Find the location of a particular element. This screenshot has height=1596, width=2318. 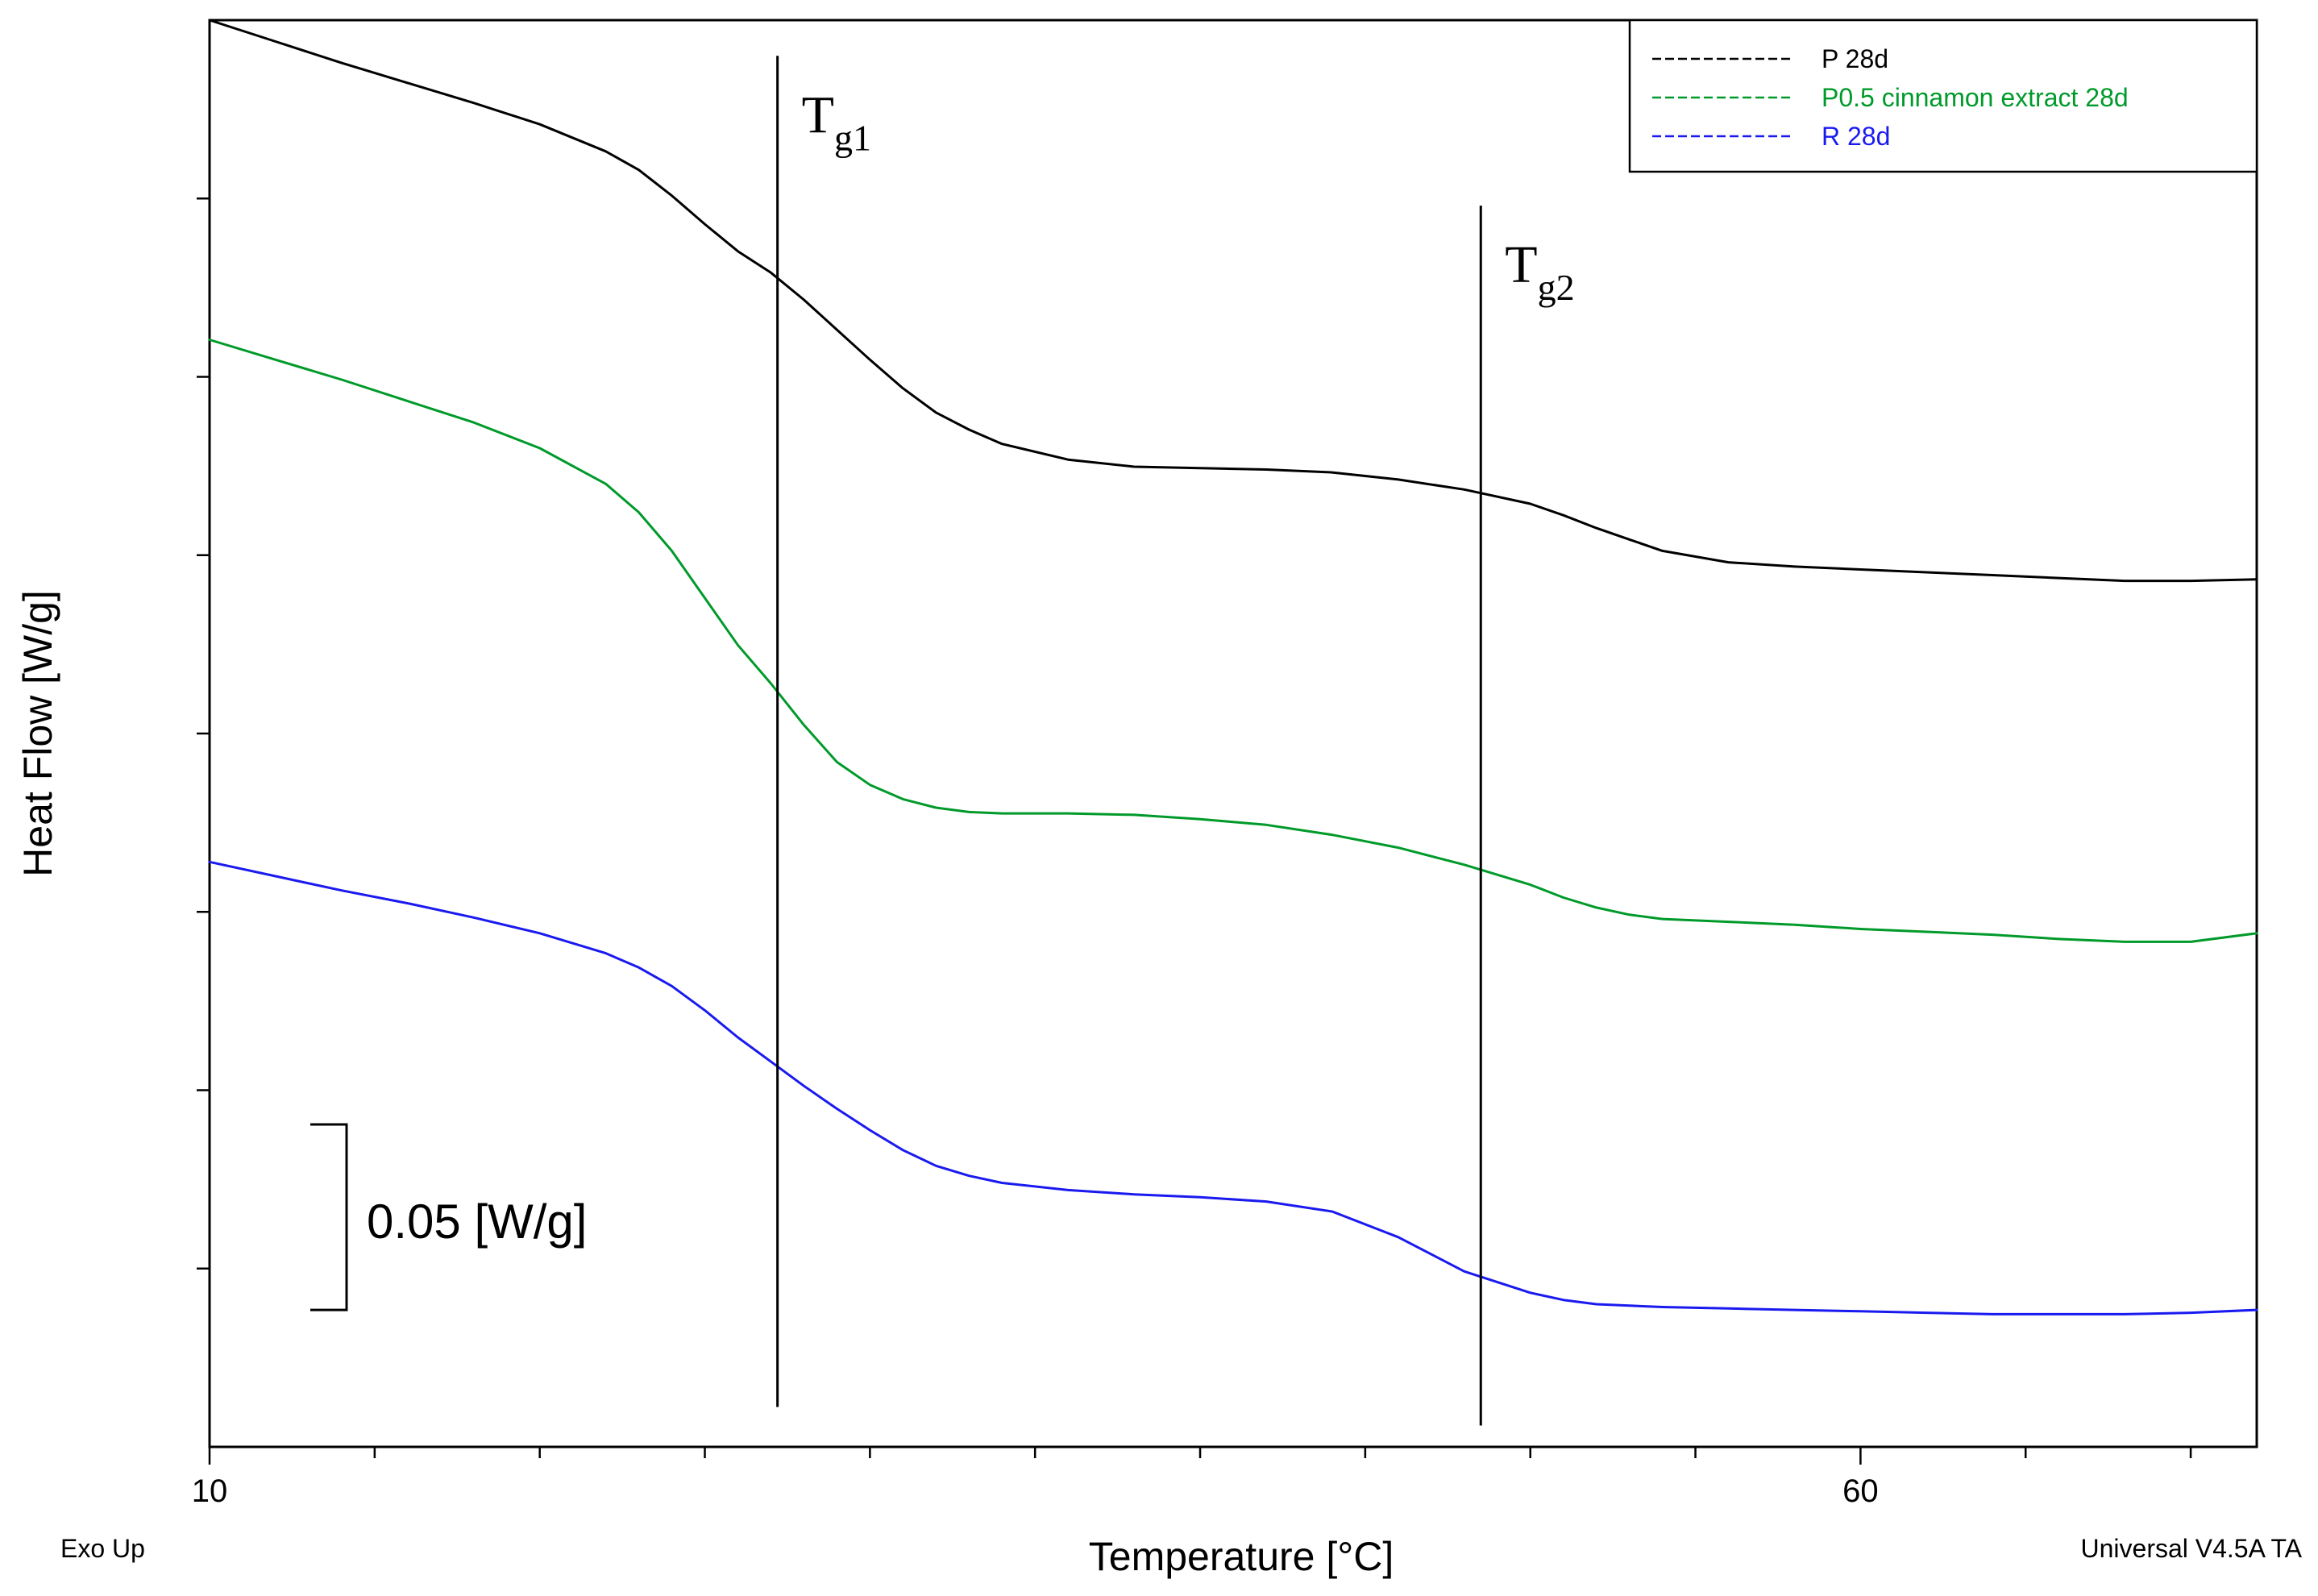

x-tick-label: 10 is located at coordinates (210, 1491).